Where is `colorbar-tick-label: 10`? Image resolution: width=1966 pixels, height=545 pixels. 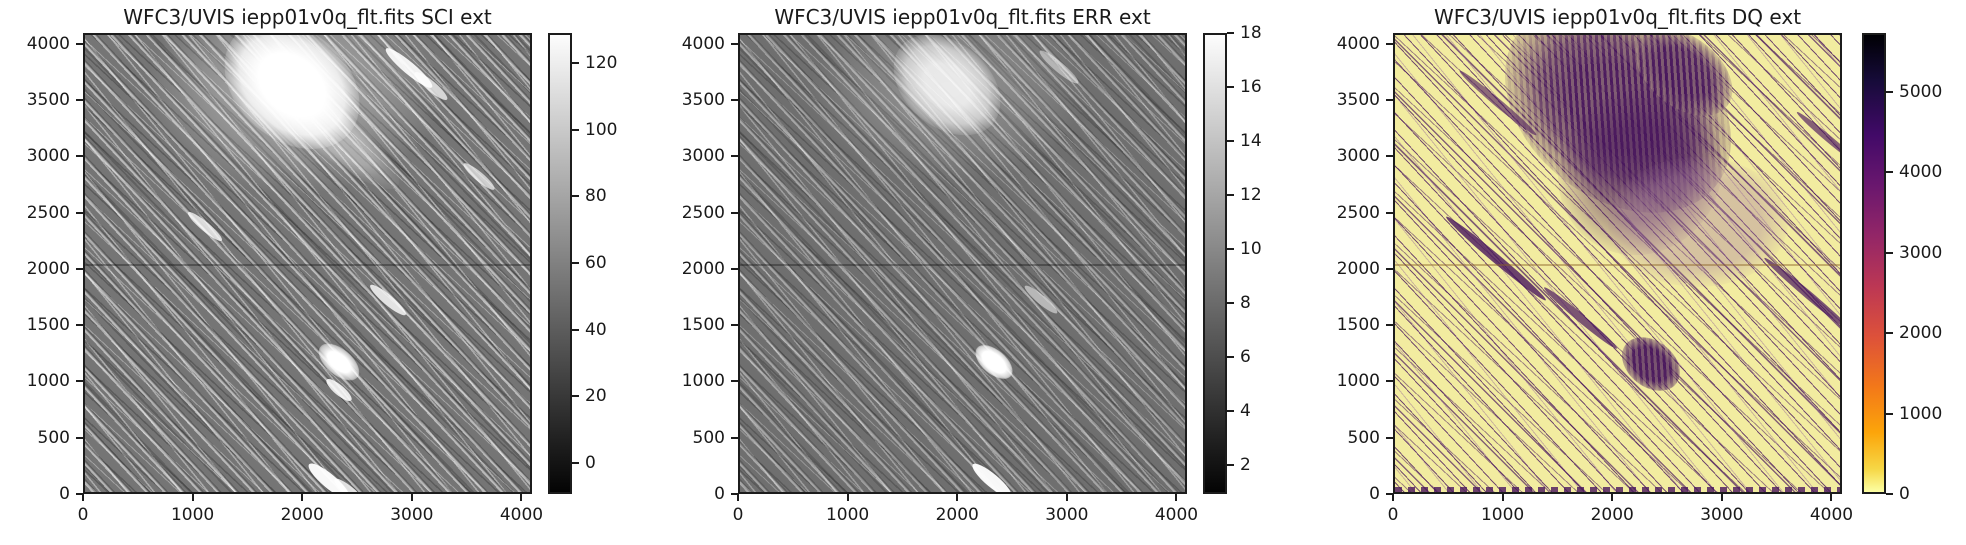
colorbar-tick-label: 10 is located at coordinates (1251, 249).